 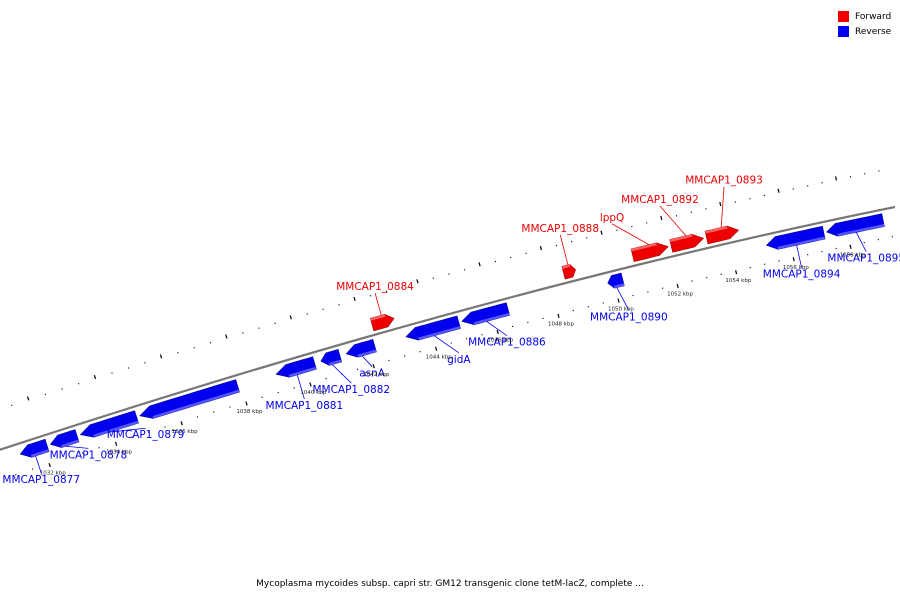 I want to click on scale-label: 1056 kbp, so click(x=796, y=268).